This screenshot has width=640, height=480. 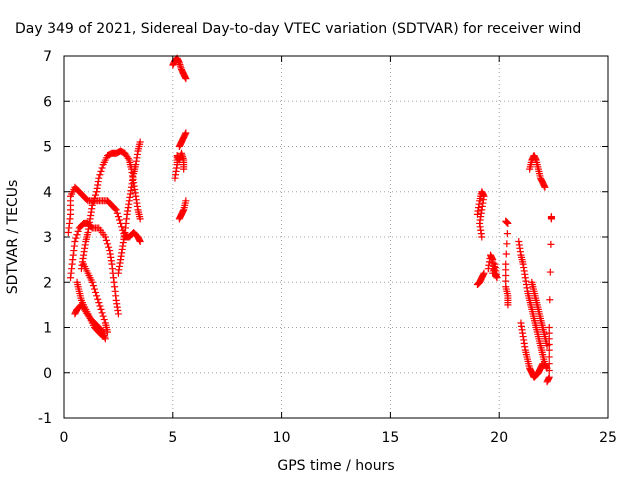 What do you see at coordinates (480, 214) in the screenshot?
I see `series-arc-l` at bounding box center [480, 214].